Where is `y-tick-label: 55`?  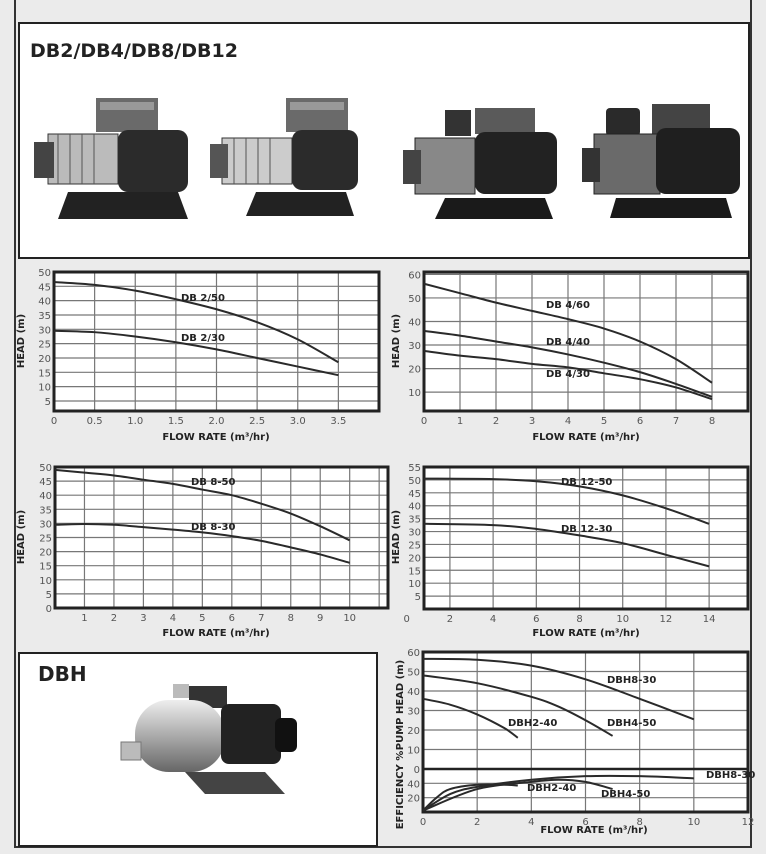 y-tick-label: 55 is located at coordinates (414, 468).